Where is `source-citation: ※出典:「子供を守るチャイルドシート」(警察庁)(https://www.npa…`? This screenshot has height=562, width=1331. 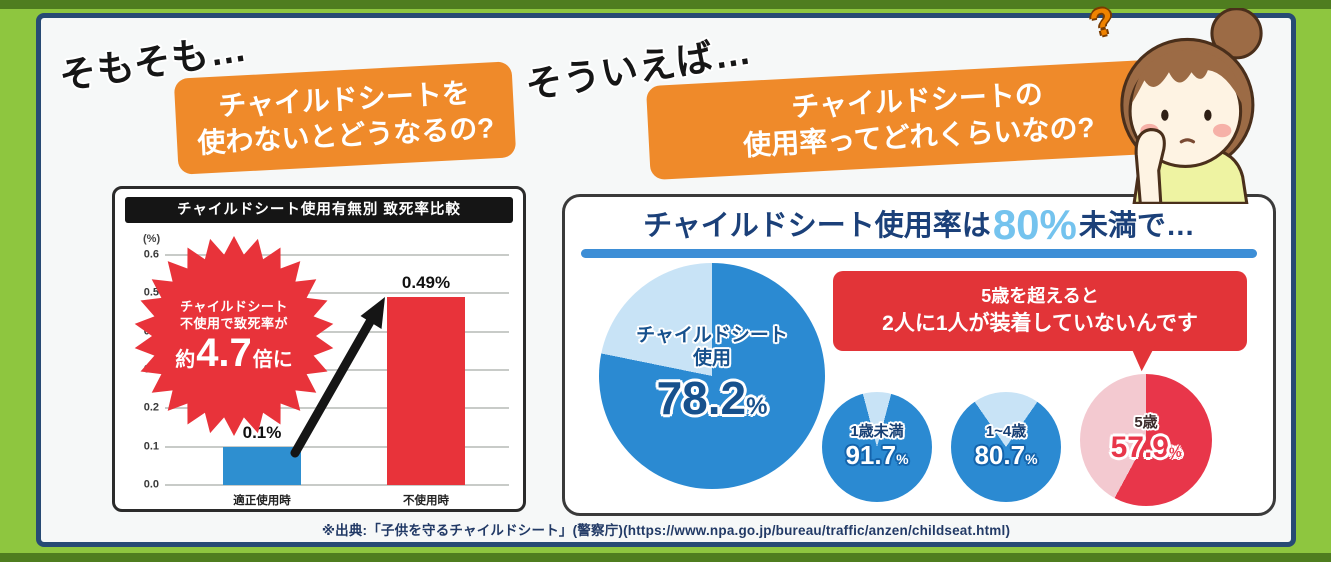 source-citation: ※出典:「子供を守るチャイルドシート」(警察庁)(https://www.npa… is located at coordinates (666, 530).